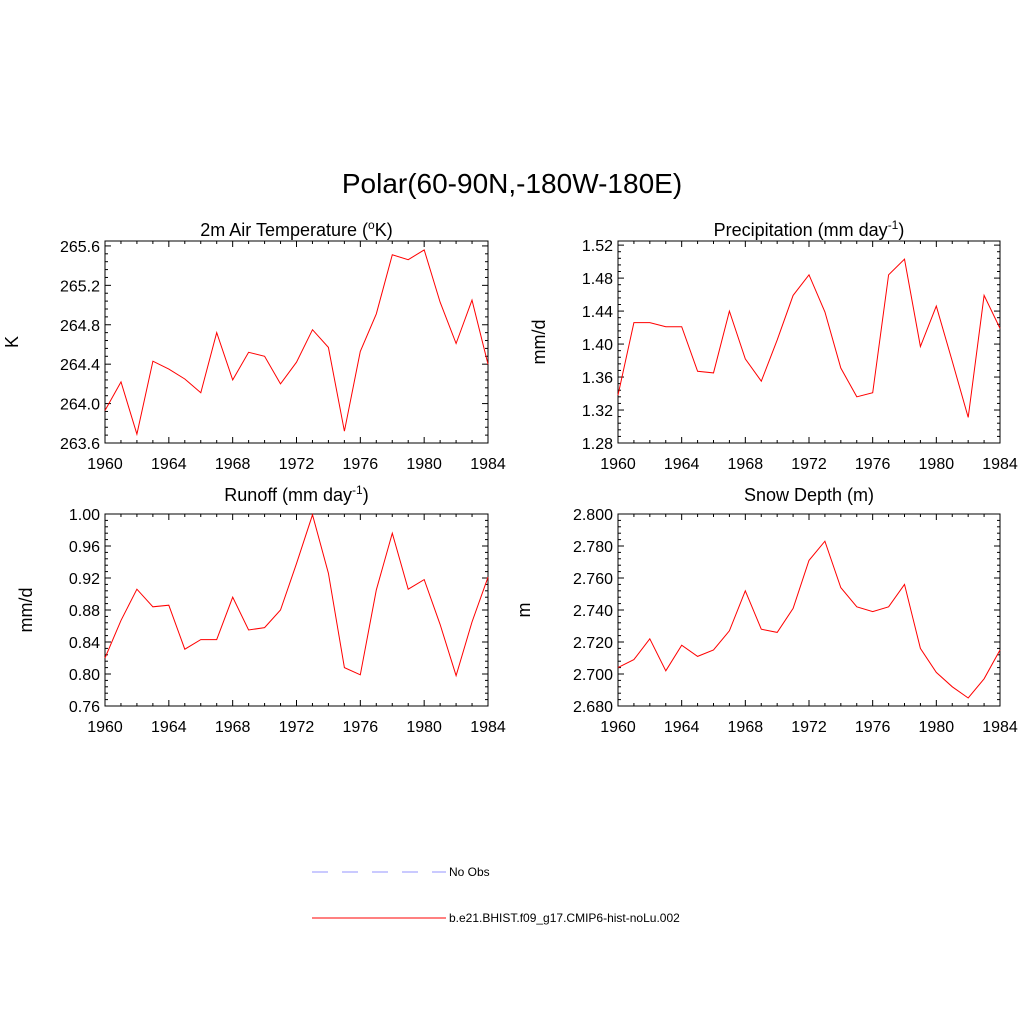 The width and height of the screenshot is (1024, 1024). What do you see at coordinates (12, 342) in the screenshot?
I see `y-axis-label: K` at bounding box center [12, 342].